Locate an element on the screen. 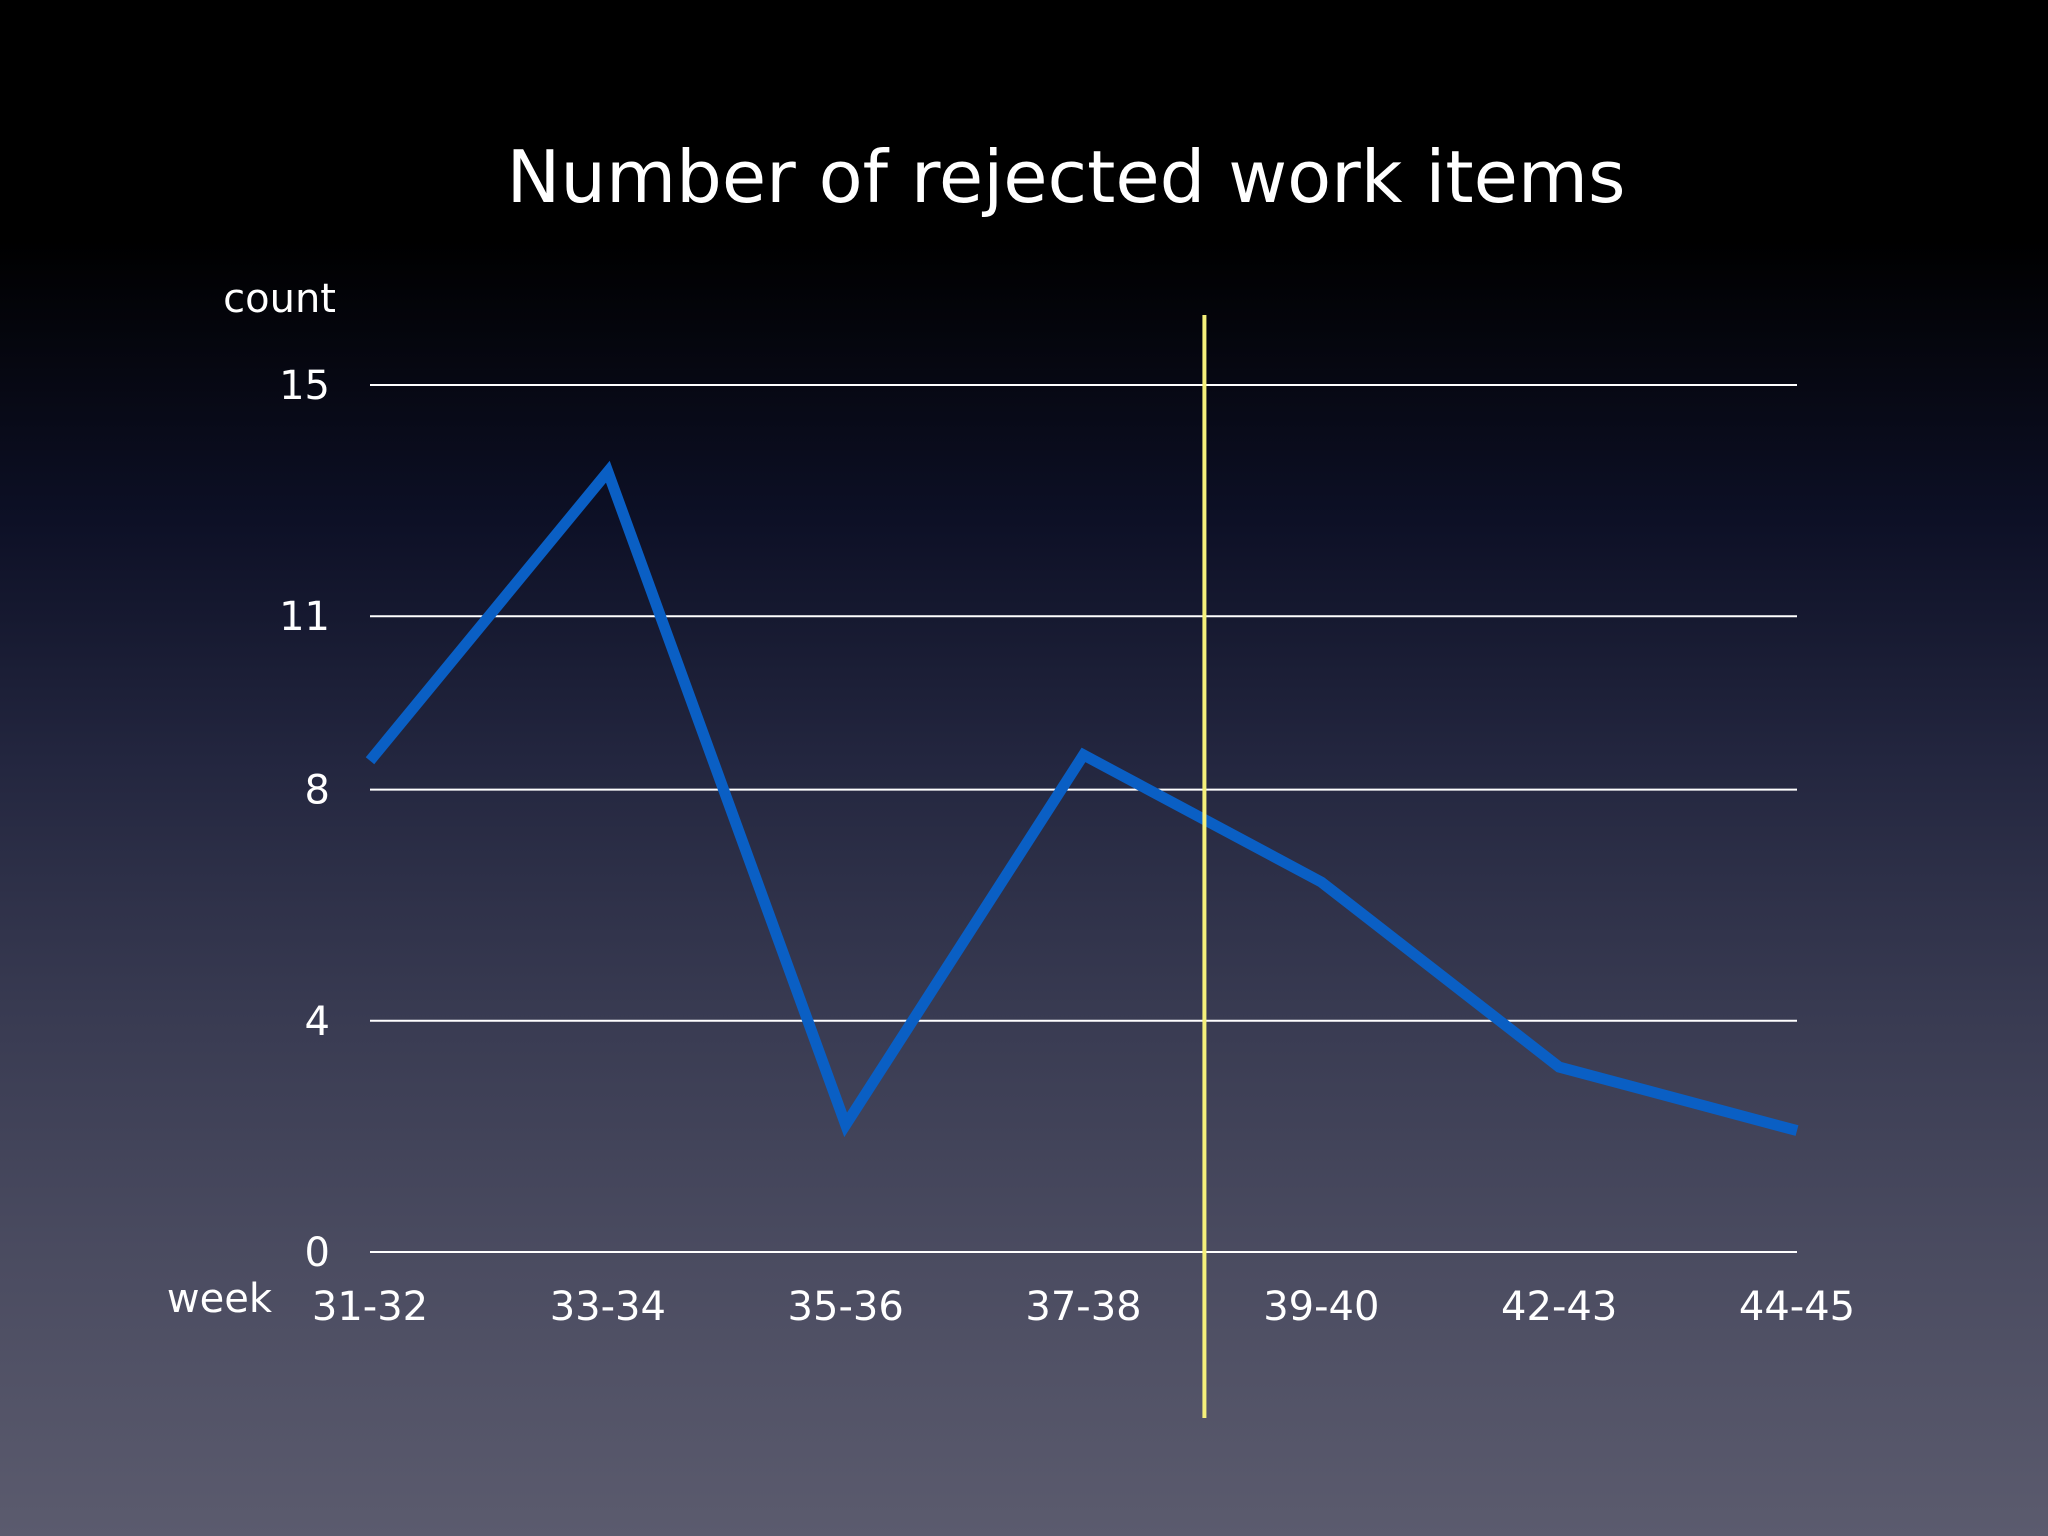 This screenshot has height=1536, width=2048. y-tick-label: 0 is located at coordinates (317, 1253).